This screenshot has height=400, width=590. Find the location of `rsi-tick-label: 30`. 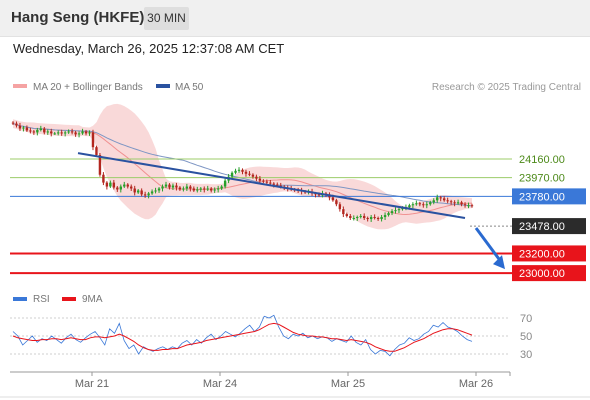

rsi-tick-label: 30 is located at coordinates (526, 355).